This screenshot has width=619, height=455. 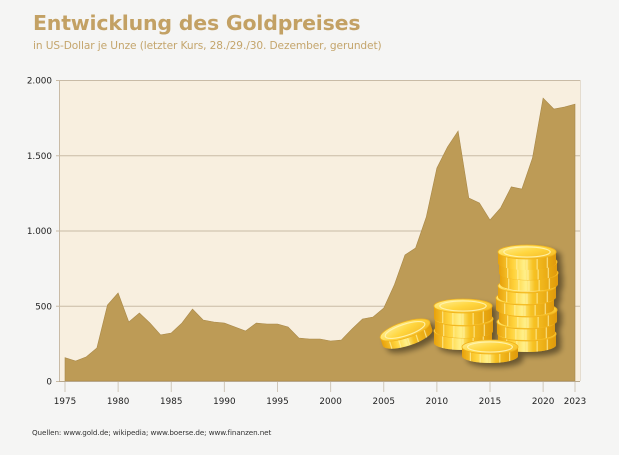 I want to click on svg-text: 1.000, so click(x=40, y=232).